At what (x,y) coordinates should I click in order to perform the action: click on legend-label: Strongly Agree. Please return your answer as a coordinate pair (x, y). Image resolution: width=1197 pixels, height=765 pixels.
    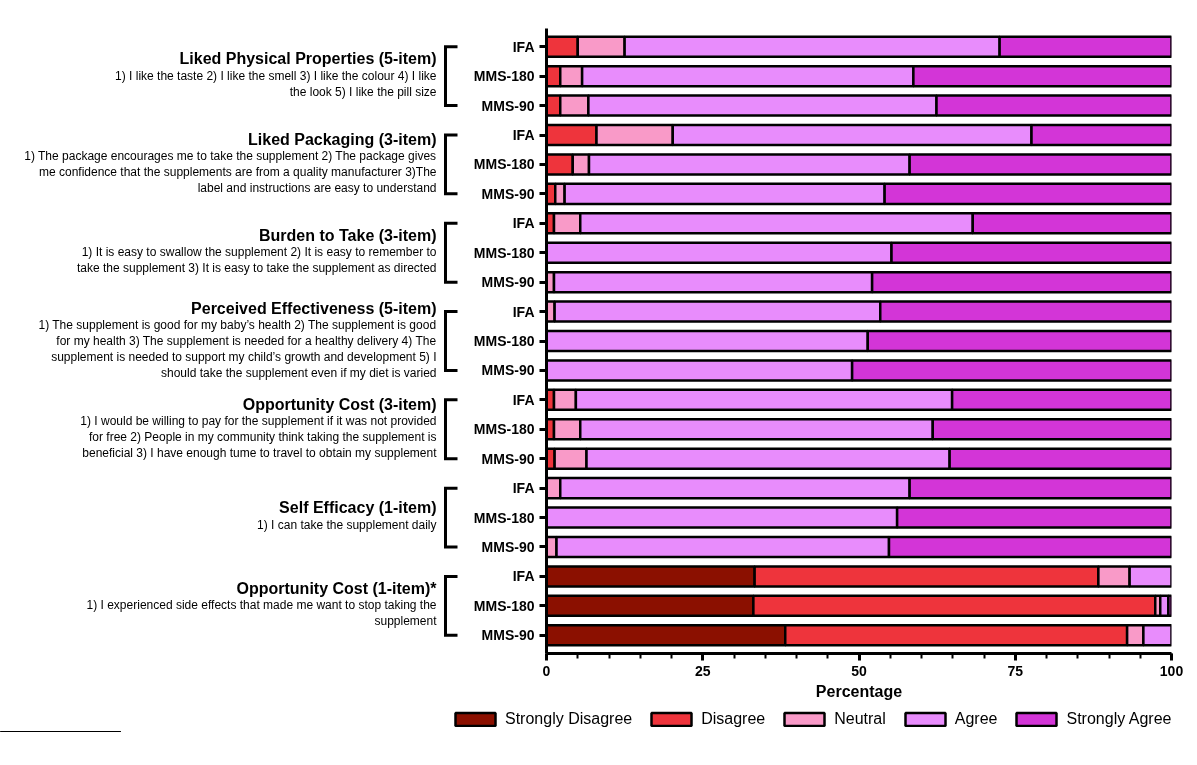
    Looking at the image, I should click on (1119, 719).